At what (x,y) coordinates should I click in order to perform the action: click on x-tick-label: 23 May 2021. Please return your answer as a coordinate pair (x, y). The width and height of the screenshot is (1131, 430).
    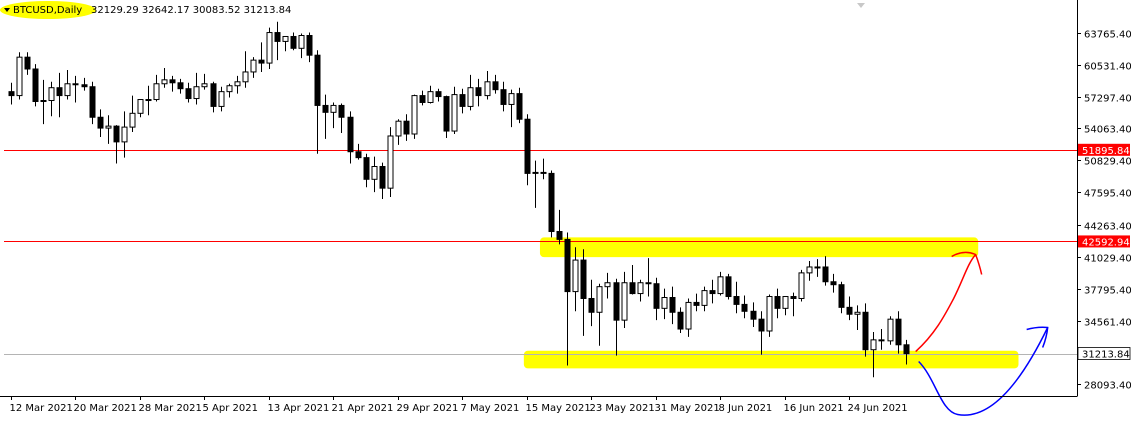
    Looking at the image, I should click on (622, 408).